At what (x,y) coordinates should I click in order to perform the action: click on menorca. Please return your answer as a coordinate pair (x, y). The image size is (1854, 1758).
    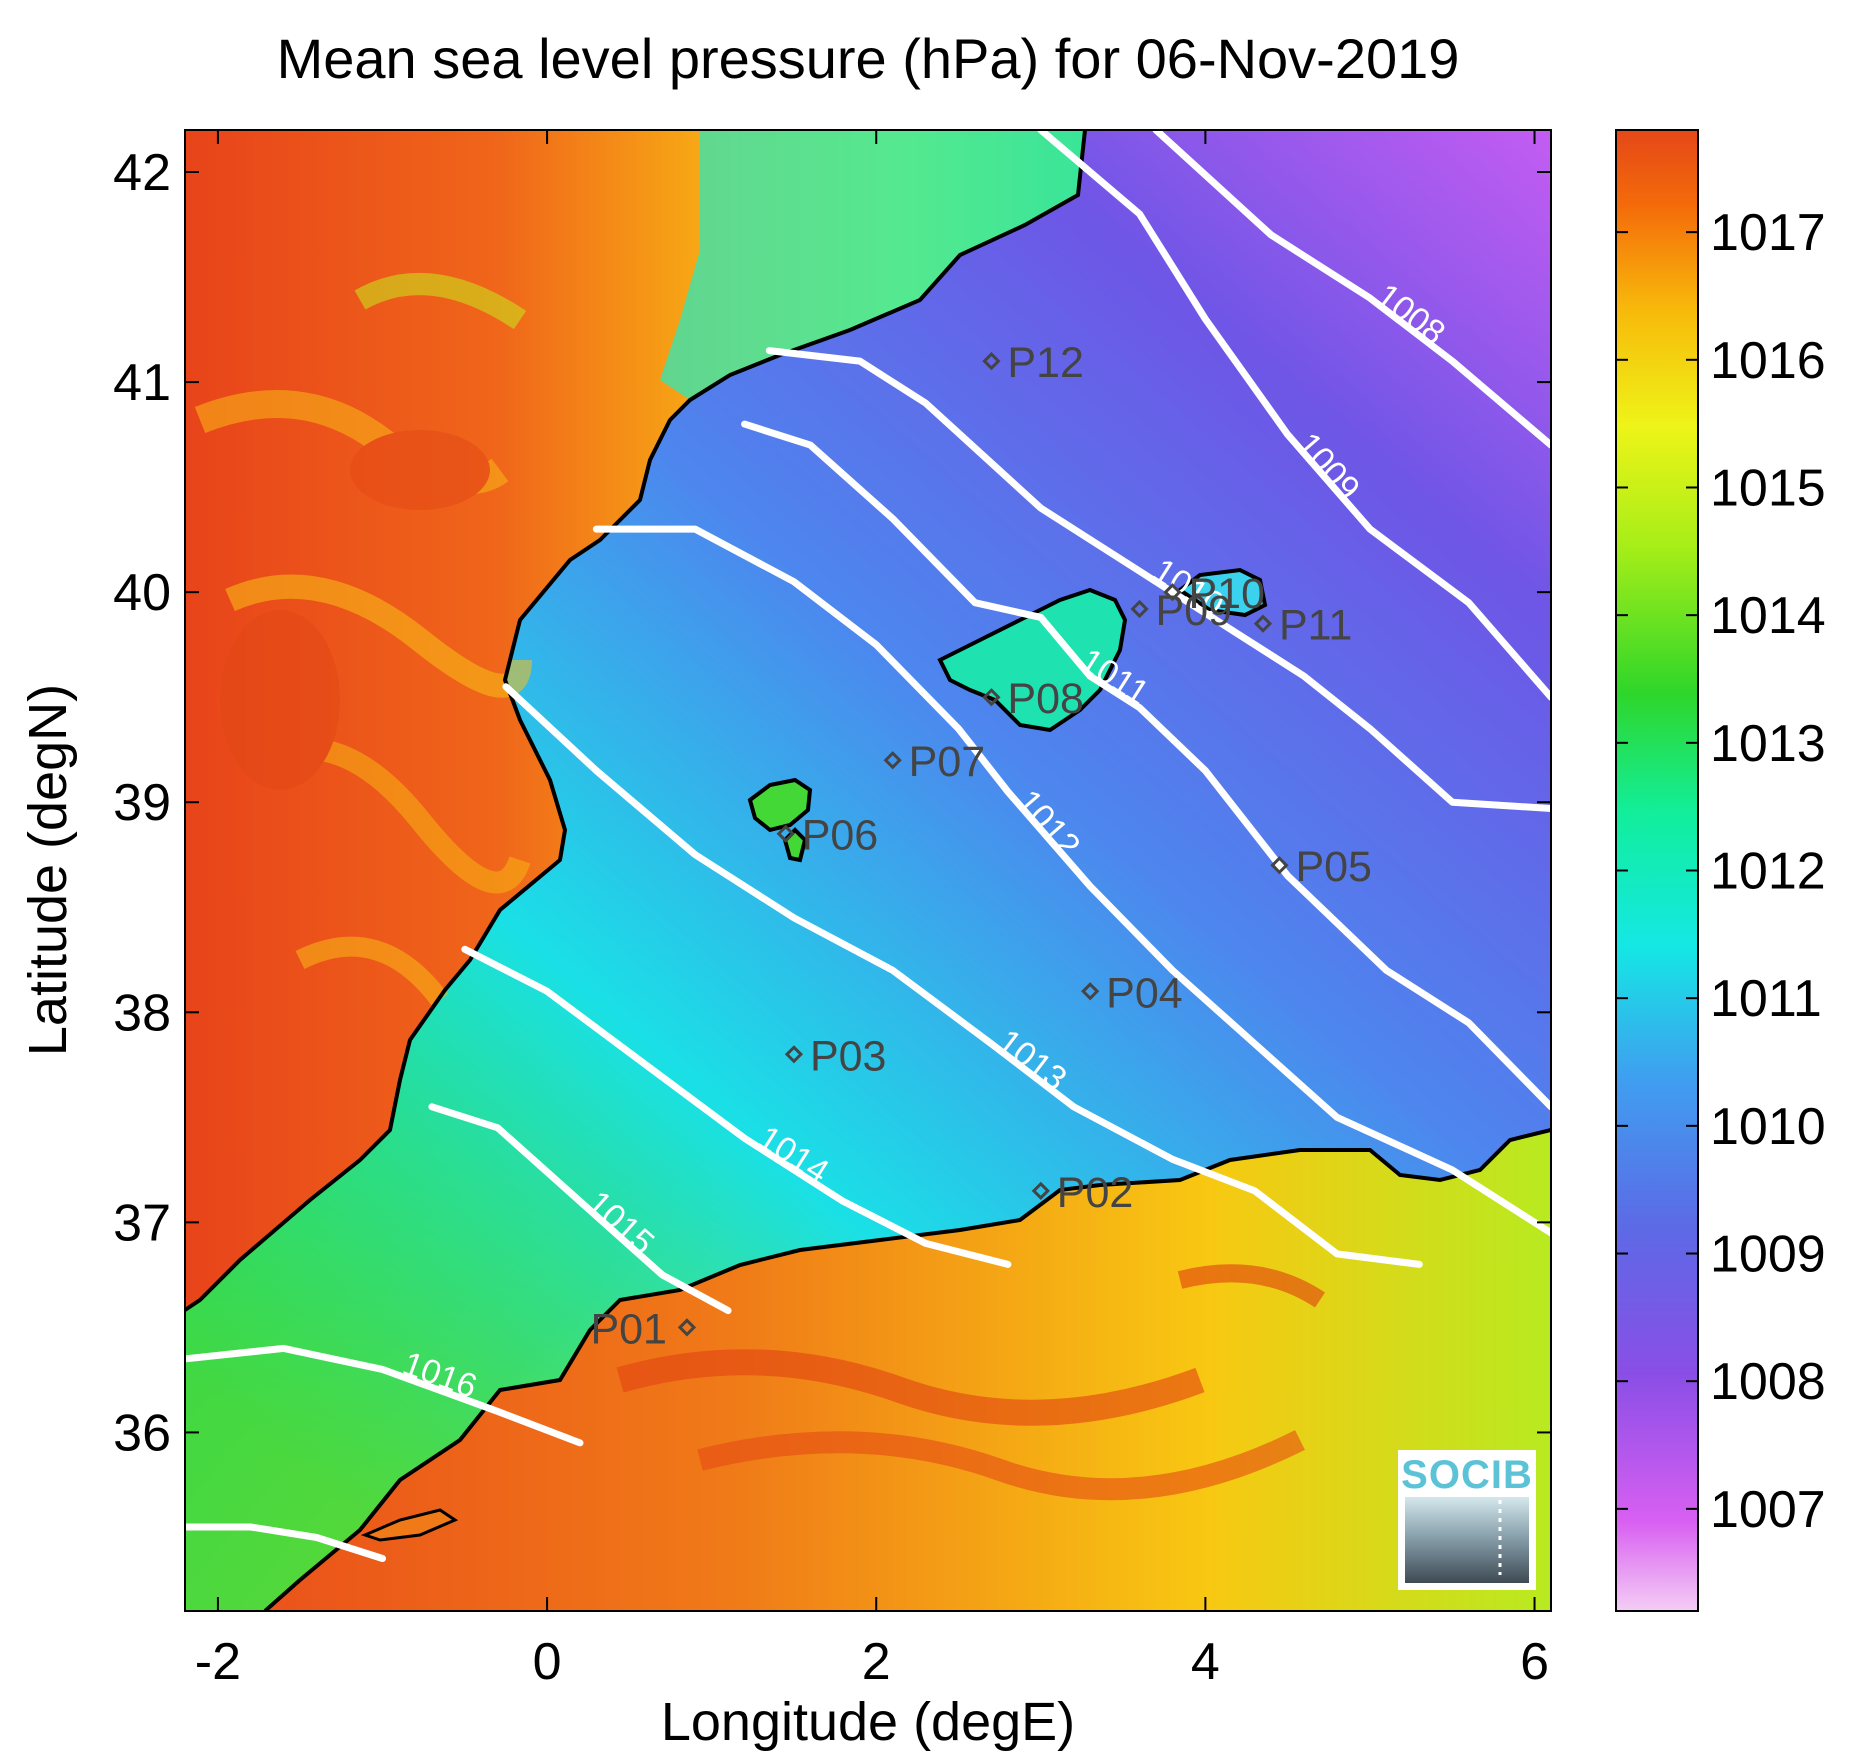
    Looking at the image, I should click on (1222, 592).